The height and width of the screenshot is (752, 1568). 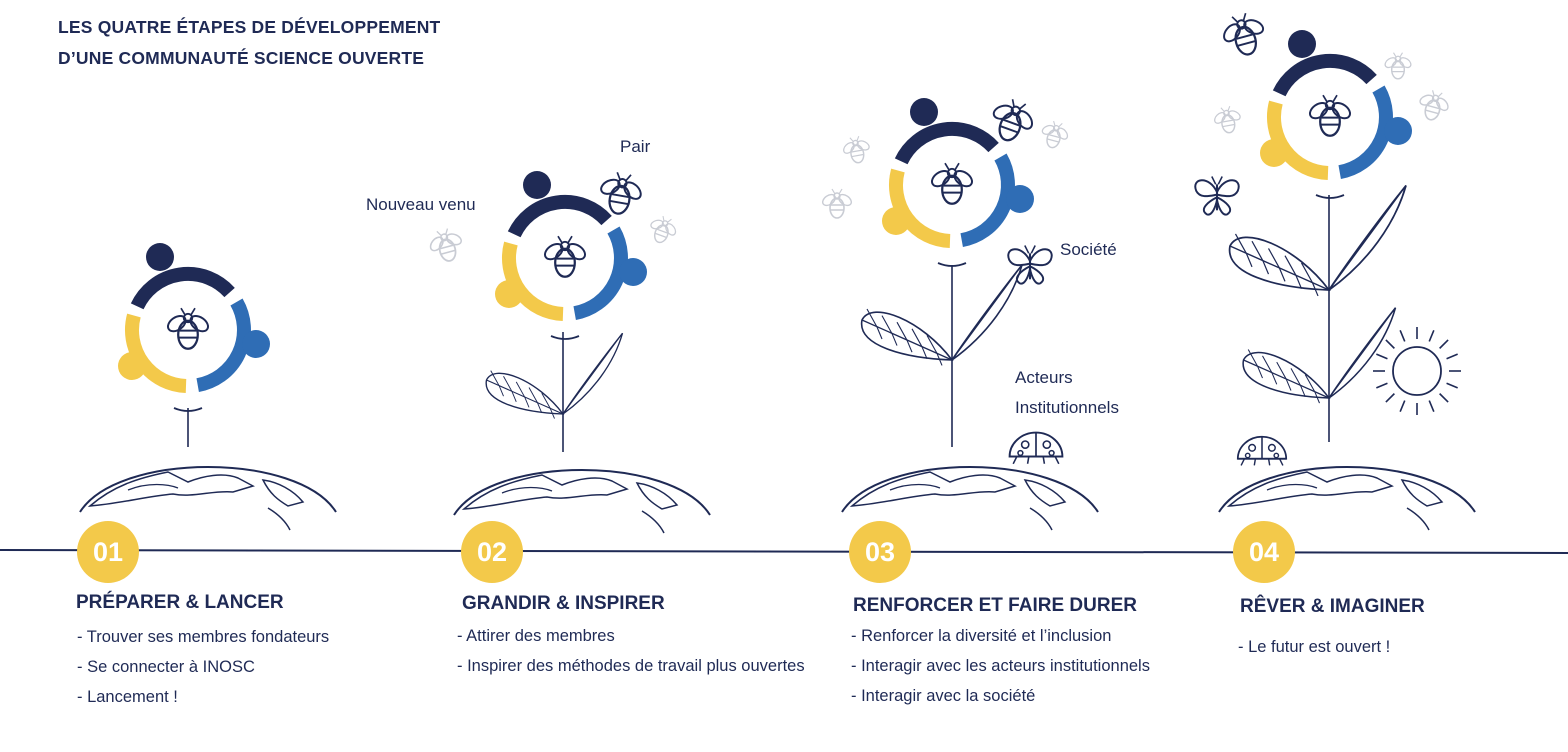 I want to click on stage-number-02: 02, so click(x=492, y=552).